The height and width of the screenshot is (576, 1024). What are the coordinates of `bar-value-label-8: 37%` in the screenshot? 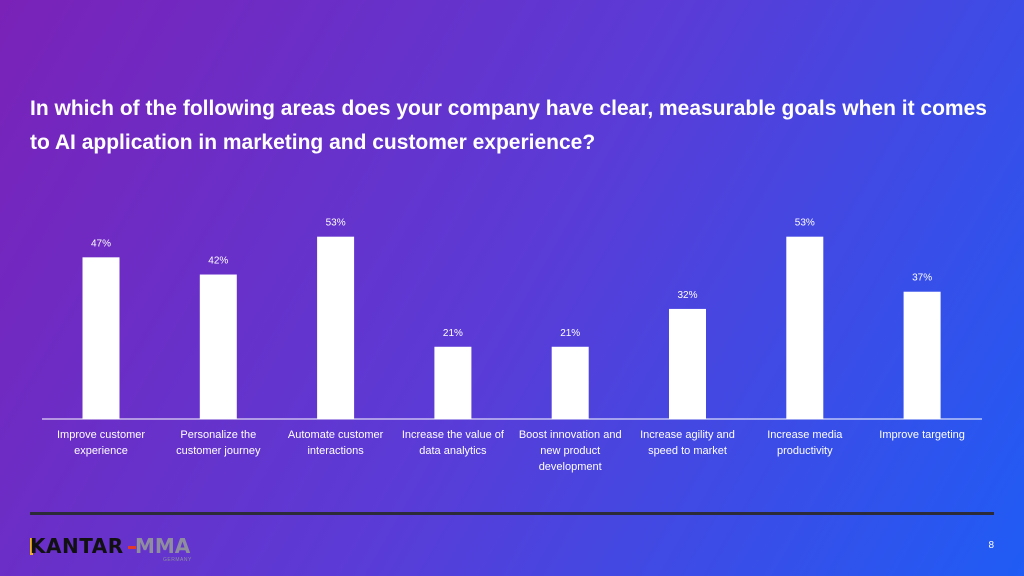 It's located at (922, 278).